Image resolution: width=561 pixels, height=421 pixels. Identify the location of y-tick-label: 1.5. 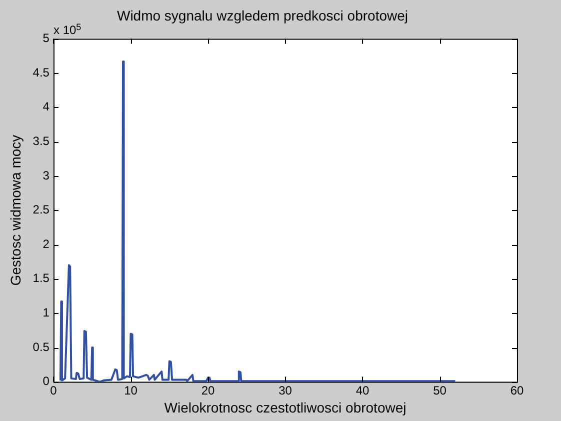
(41, 278).